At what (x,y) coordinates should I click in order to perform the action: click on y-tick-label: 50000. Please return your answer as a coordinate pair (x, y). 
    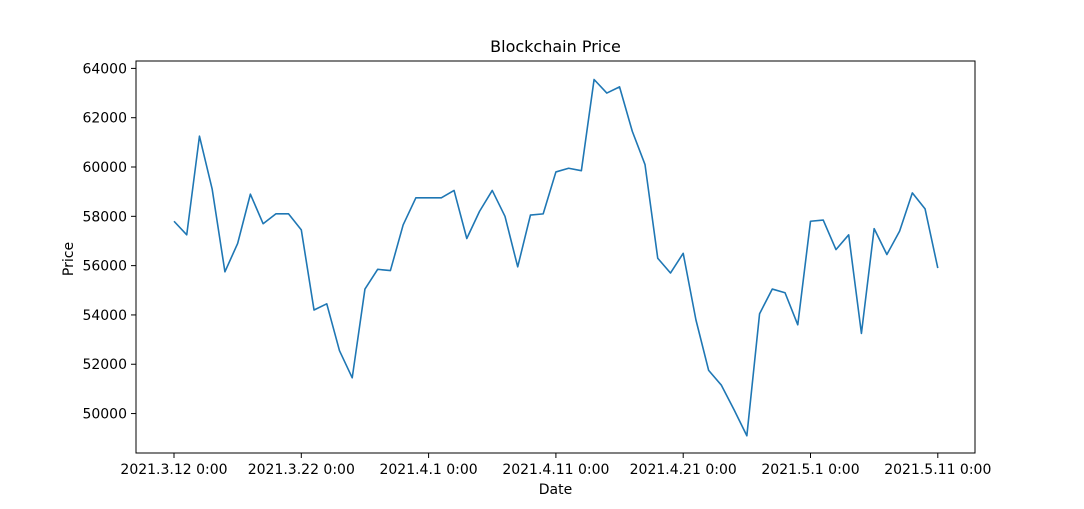
    Looking at the image, I should click on (104, 415).